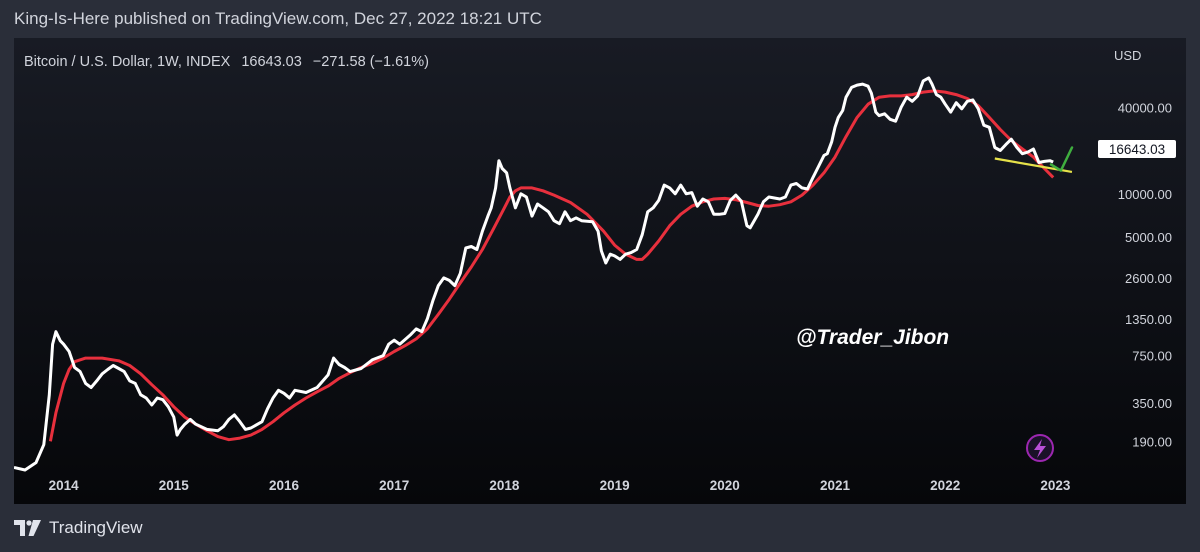 The image size is (1200, 552). What do you see at coordinates (725, 485) in the screenshot?
I see `x-tick-label: 2020` at bounding box center [725, 485].